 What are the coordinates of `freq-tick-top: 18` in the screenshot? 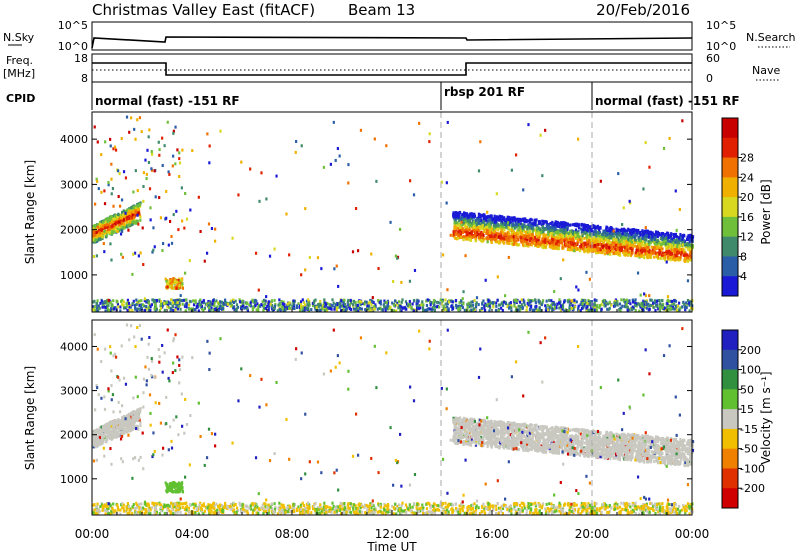 It's located at (81, 58).